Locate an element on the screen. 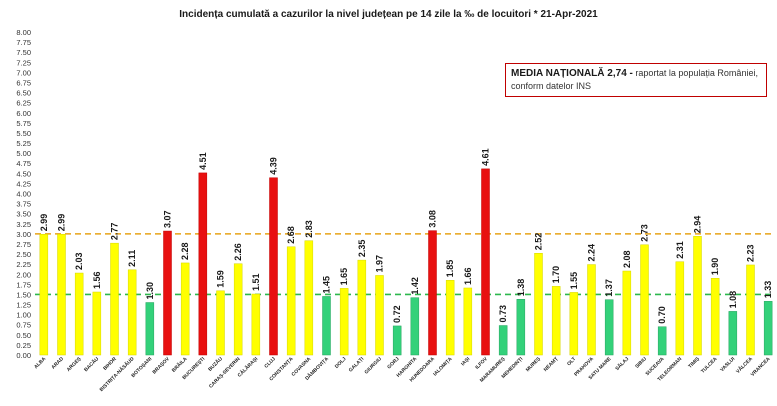  value-label: 1.90 is located at coordinates (715, 267).